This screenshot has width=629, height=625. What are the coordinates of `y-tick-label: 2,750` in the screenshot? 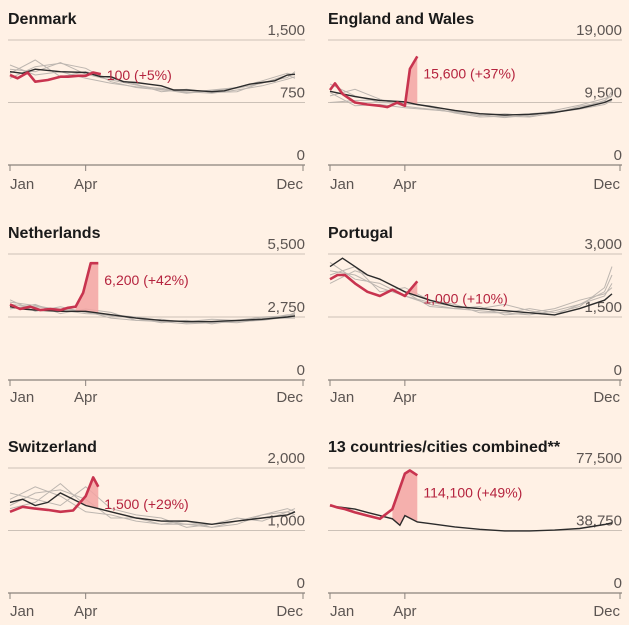 It's located at (286, 307).